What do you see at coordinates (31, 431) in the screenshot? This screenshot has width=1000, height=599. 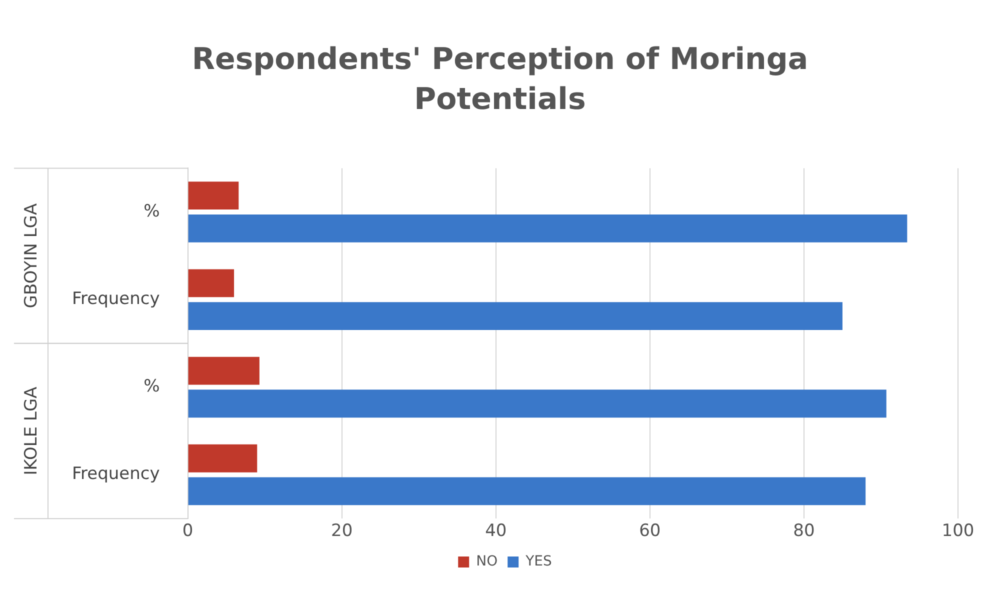 I see `text: IKOLE LGA` at bounding box center [31, 431].